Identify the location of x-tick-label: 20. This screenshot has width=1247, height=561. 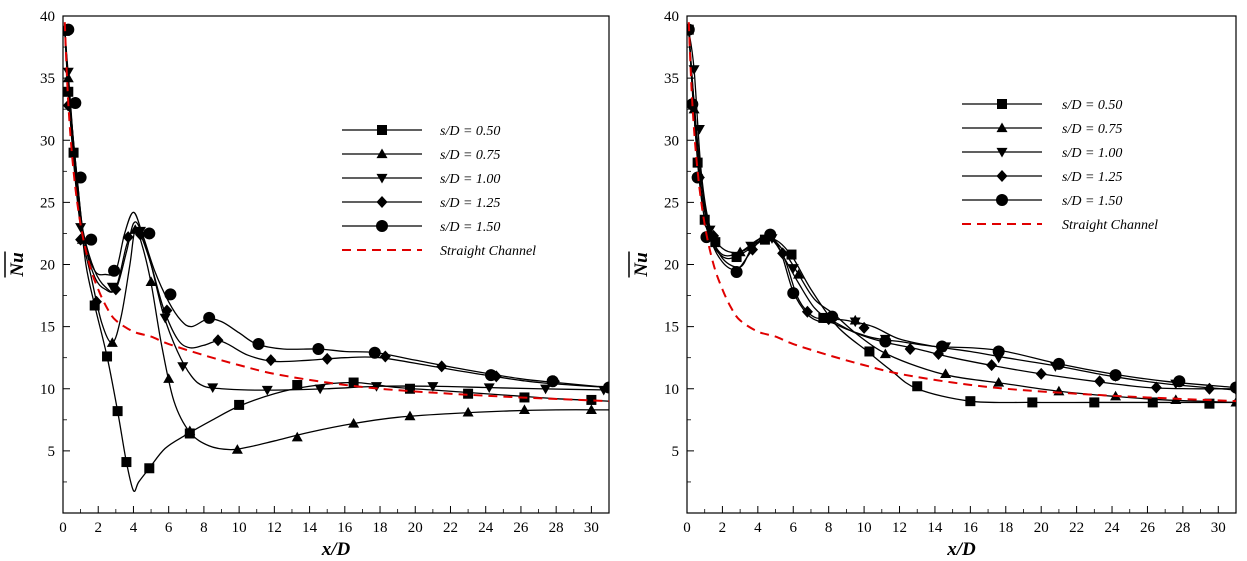
(1041, 528).